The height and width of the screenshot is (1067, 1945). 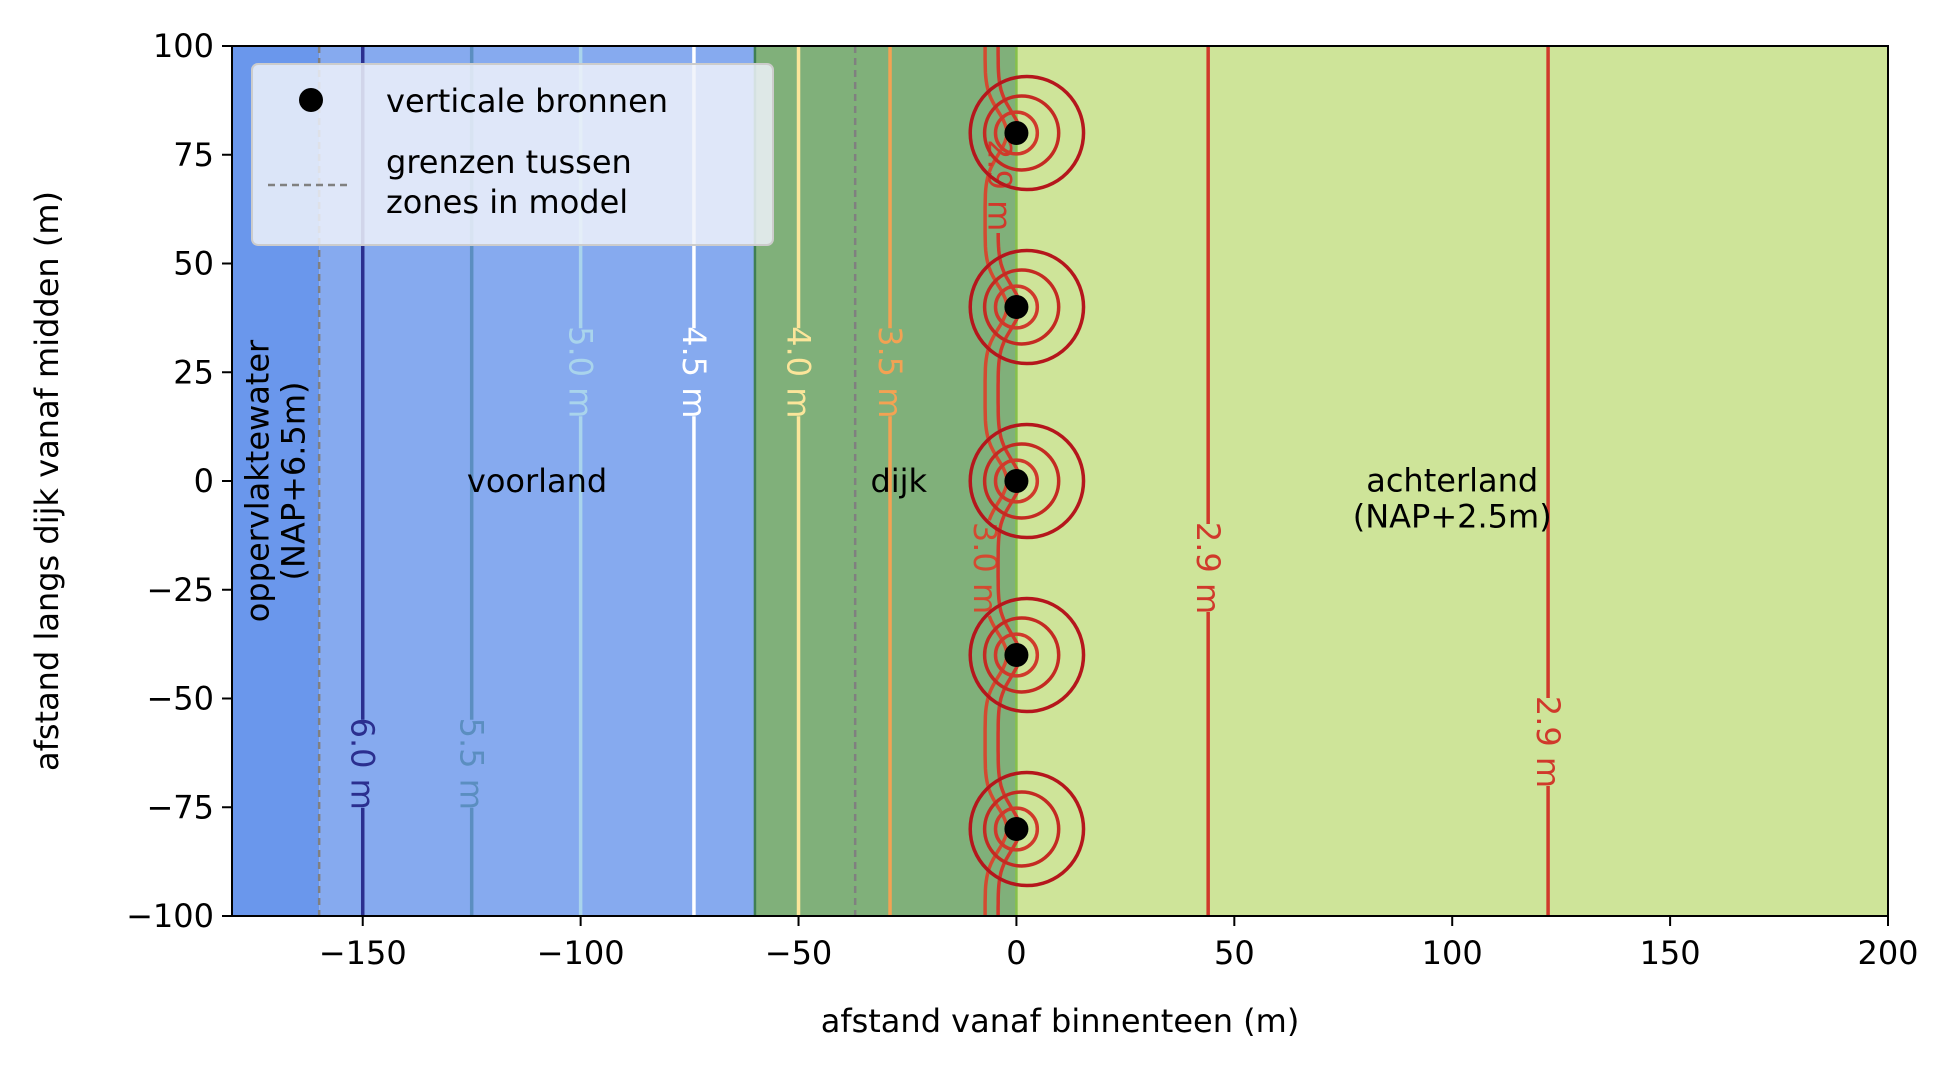 I want to click on y-tick-label: −25, so click(x=180, y=590).